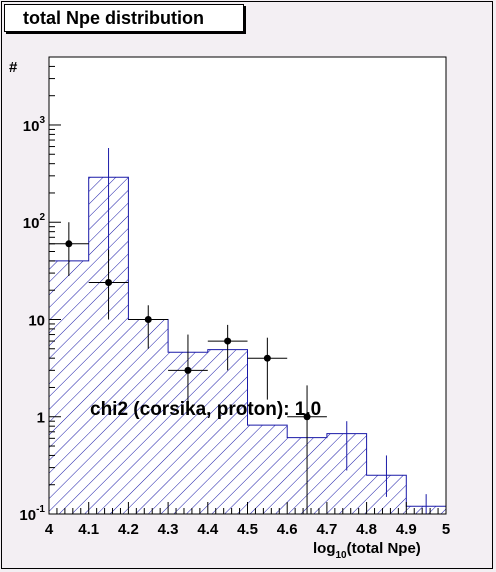 This screenshot has width=496, height=572. What do you see at coordinates (128, 529) in the screenshot?
I see `x-tick-label: 4.2` at bounding box center [128, 529].